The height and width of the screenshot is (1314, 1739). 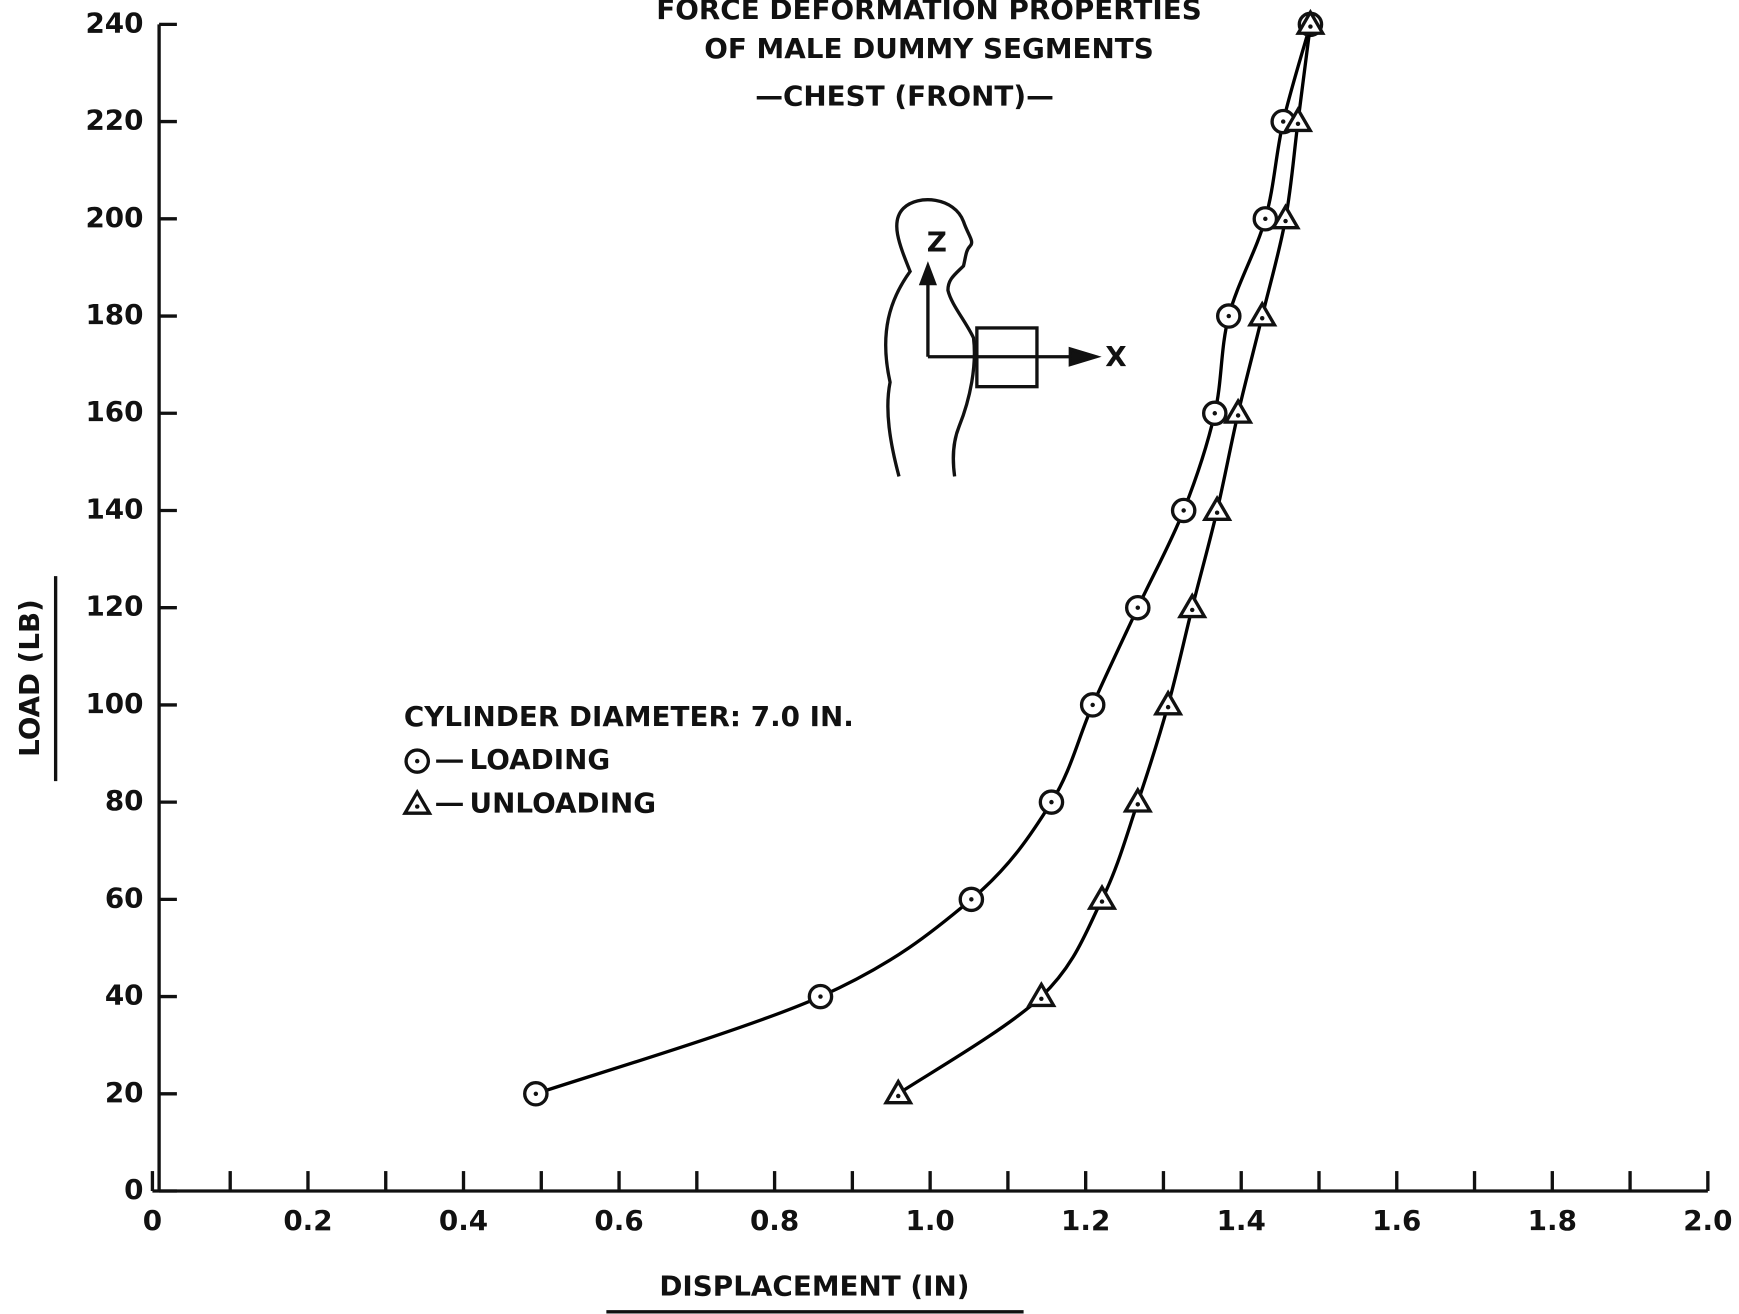 What do you see at coordinates (114, 411) in the screenshot?
I see `y-tick-label: 160` at bounding box center [114, 411].